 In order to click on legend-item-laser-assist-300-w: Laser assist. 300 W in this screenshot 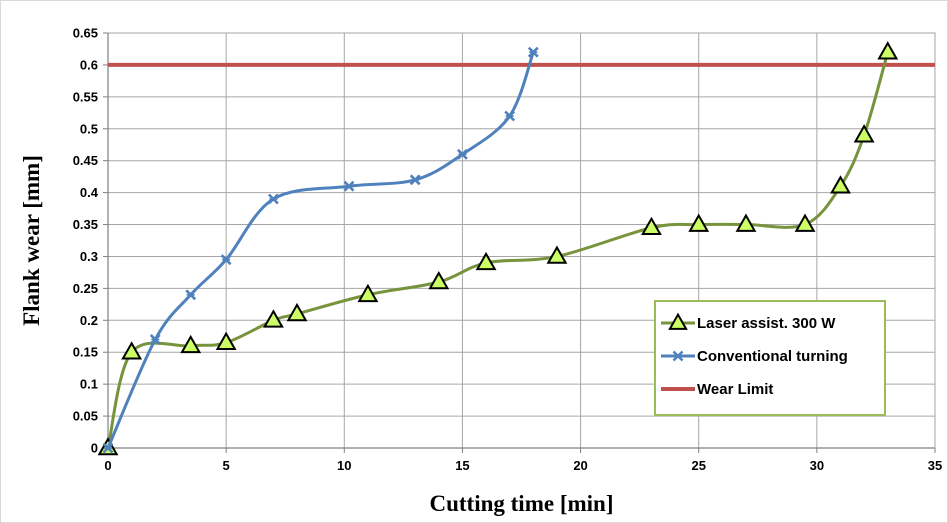, I will do `click(748, 322)`.